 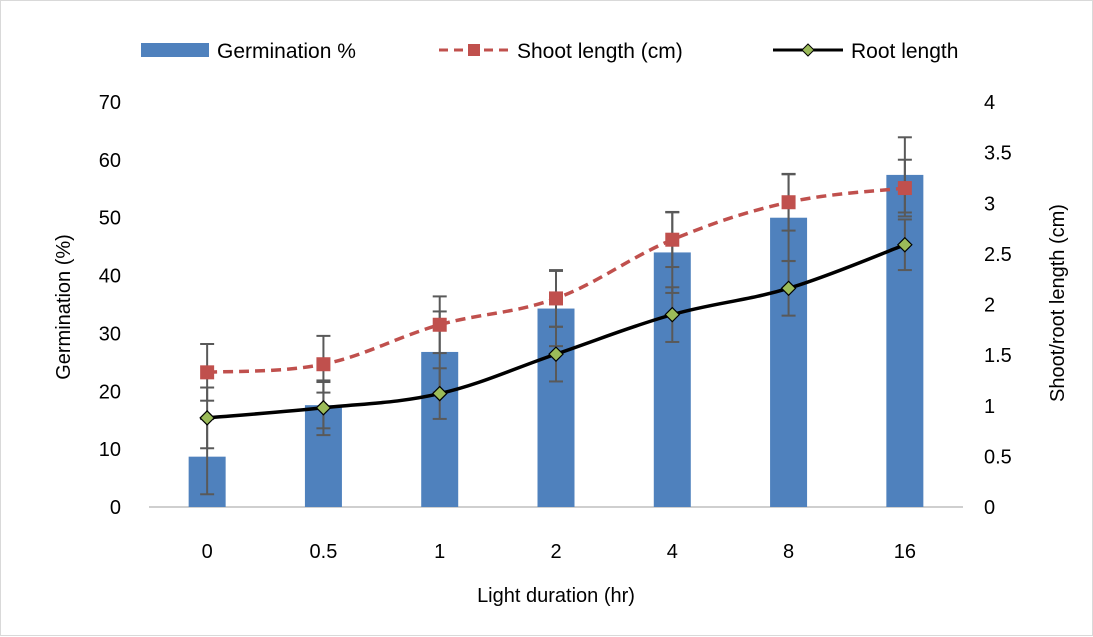 I want to click on y-tick-label: 30, so click(x=110, y=334).